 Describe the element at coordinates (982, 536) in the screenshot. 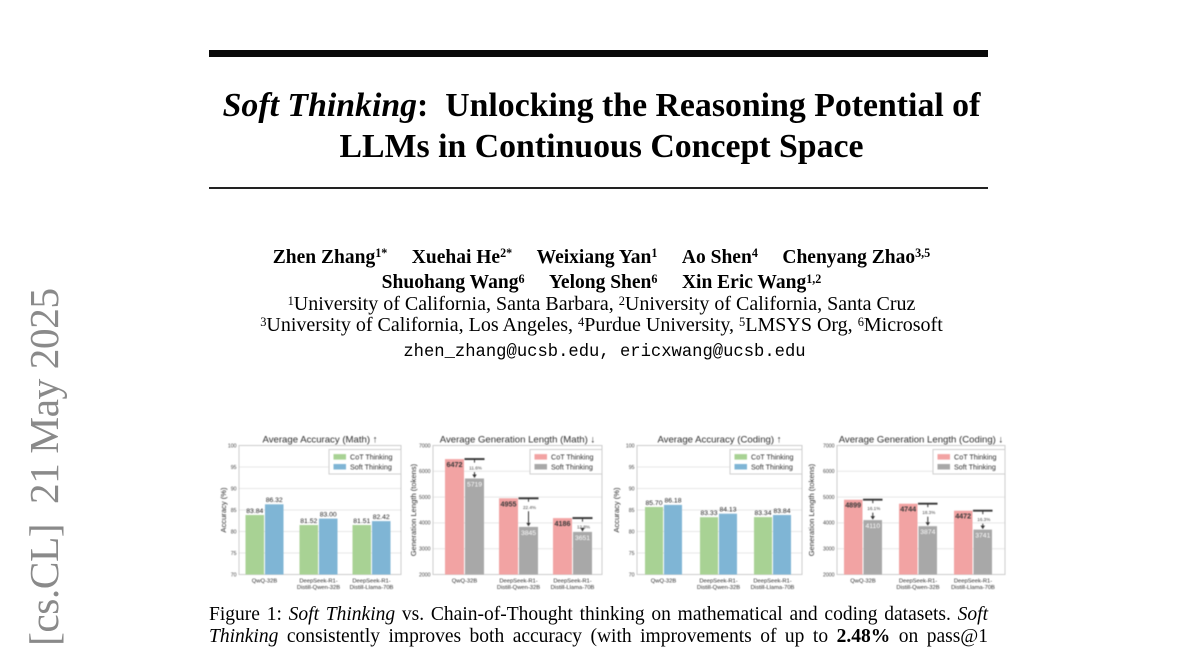

I see `svg-text: 3741` at that location.